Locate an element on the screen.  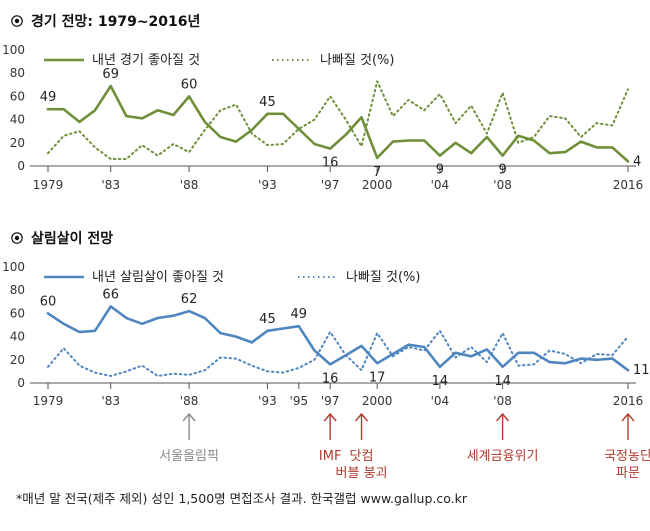
data-label: 7 is located at coordinates (377, 172).